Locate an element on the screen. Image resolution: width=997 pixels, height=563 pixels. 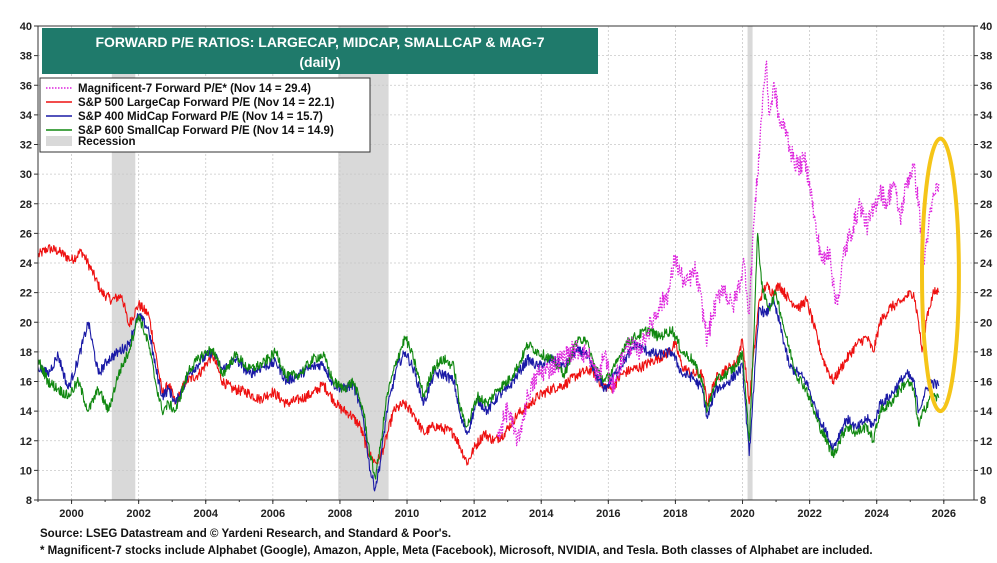
y-tick-label-right: 38 is located at coordinates (986, 57).